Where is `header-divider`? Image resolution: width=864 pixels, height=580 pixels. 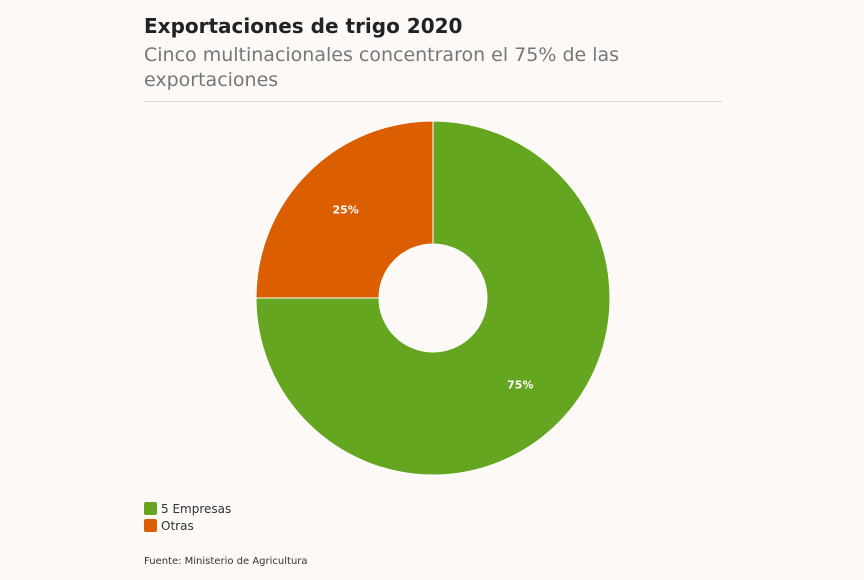 header-divider is located at coordinates (433, 101).